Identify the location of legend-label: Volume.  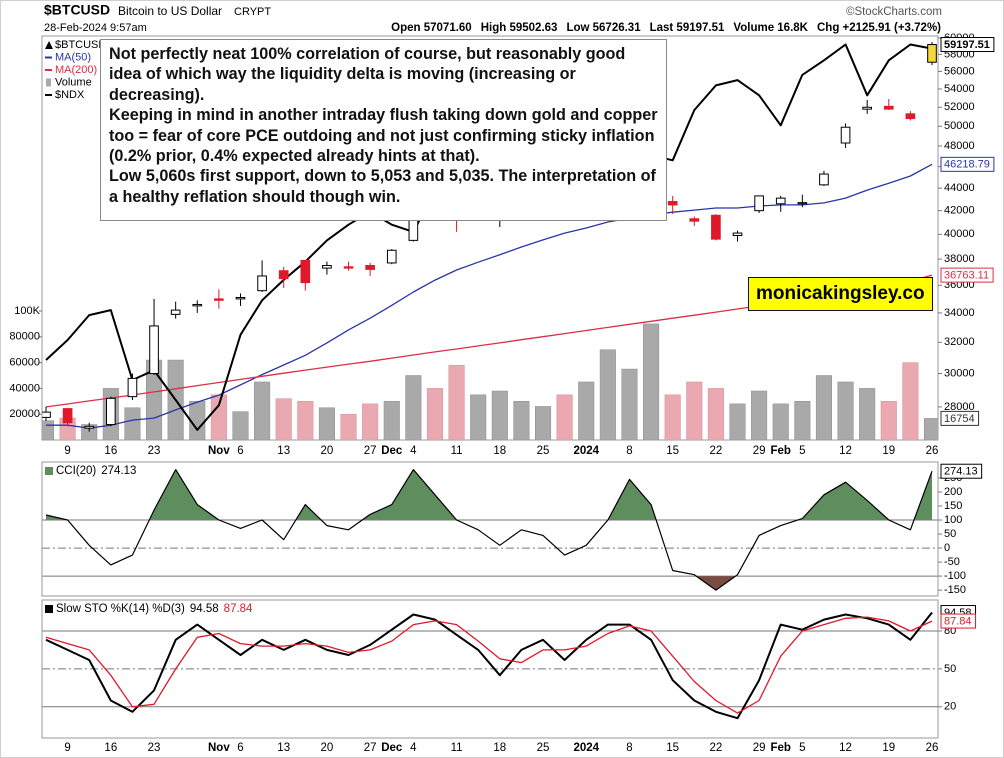
(73, 82).